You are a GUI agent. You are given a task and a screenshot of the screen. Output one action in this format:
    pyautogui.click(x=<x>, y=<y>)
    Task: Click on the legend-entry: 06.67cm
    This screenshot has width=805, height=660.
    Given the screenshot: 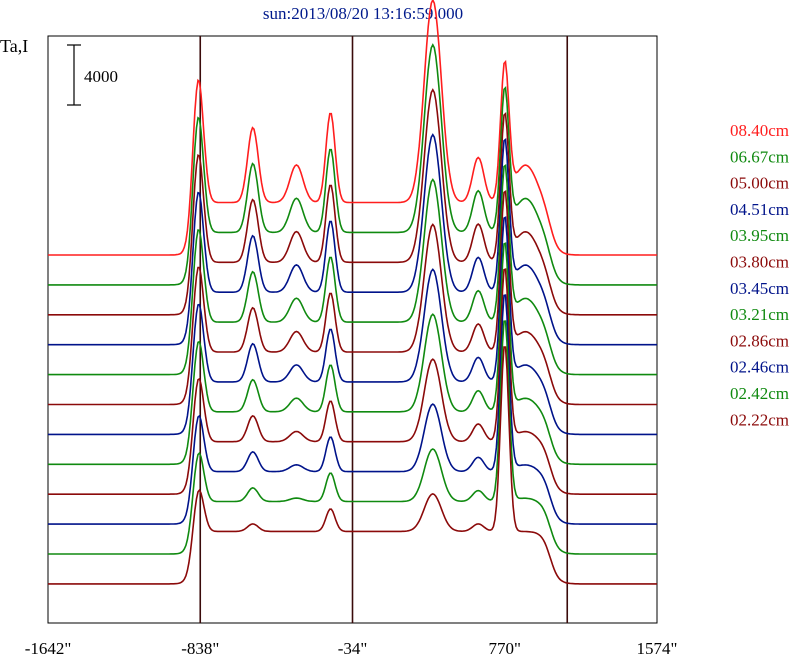 What is the action you would take?
    pyautogui.click(x=759, y=156)
    